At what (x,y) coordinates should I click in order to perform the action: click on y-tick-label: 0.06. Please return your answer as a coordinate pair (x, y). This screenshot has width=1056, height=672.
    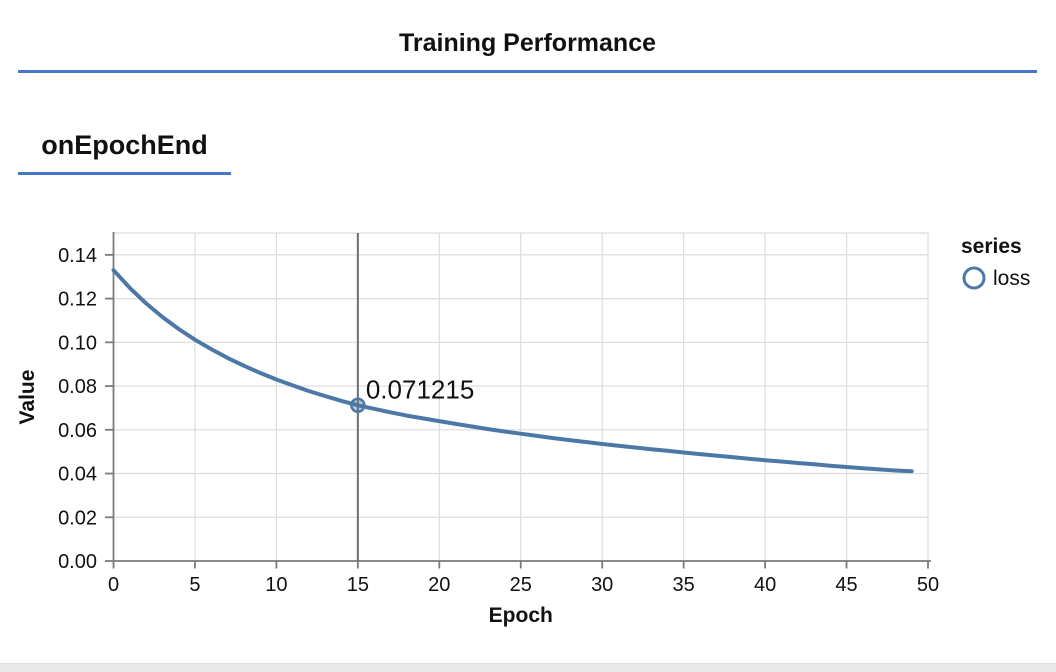
    Looking at the image, I should click on (77, 431).